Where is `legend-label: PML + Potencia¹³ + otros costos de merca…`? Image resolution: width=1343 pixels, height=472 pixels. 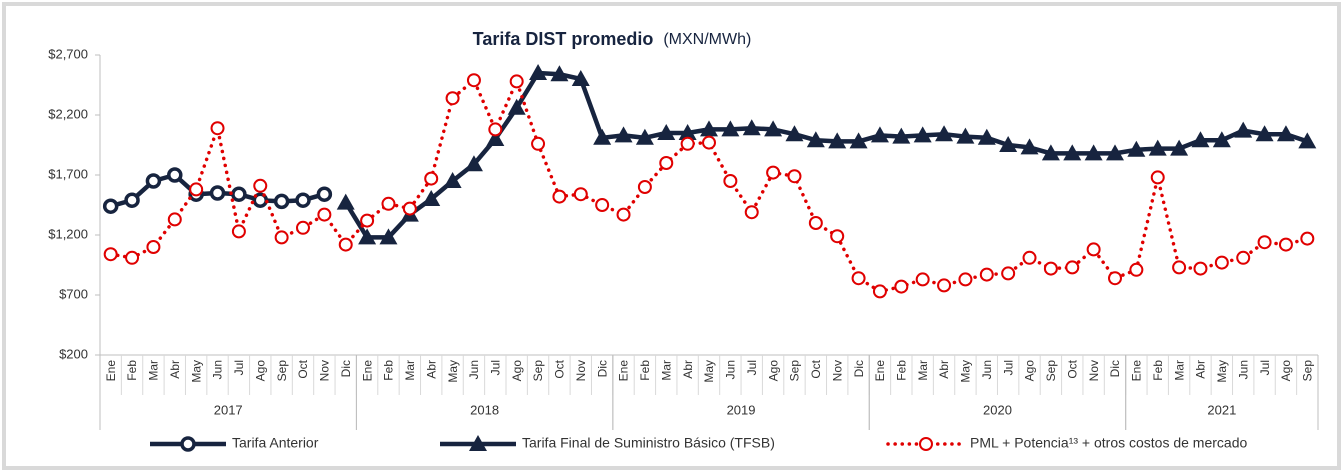
legend-label: PML + Potencia¹³ + otros costos de merca… is located at coordinates (1108, 443).